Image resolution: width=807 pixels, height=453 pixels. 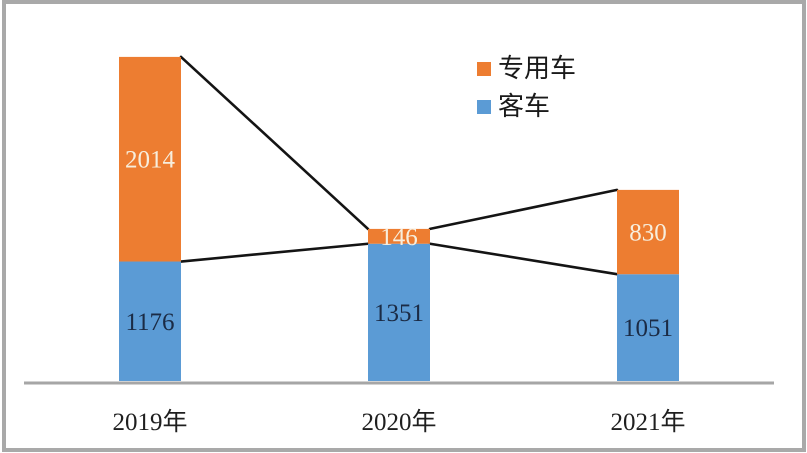 I want to click on x-tick-label-2020年: 2020年, so click(x=398, y=422).